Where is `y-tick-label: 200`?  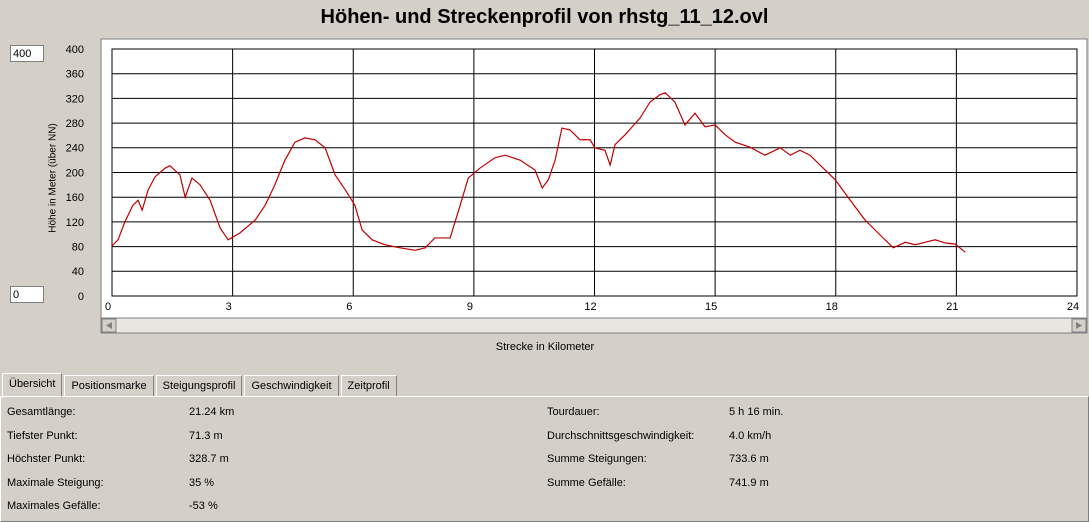 y-tick-label: 200 is located at coordinates (75, 173).